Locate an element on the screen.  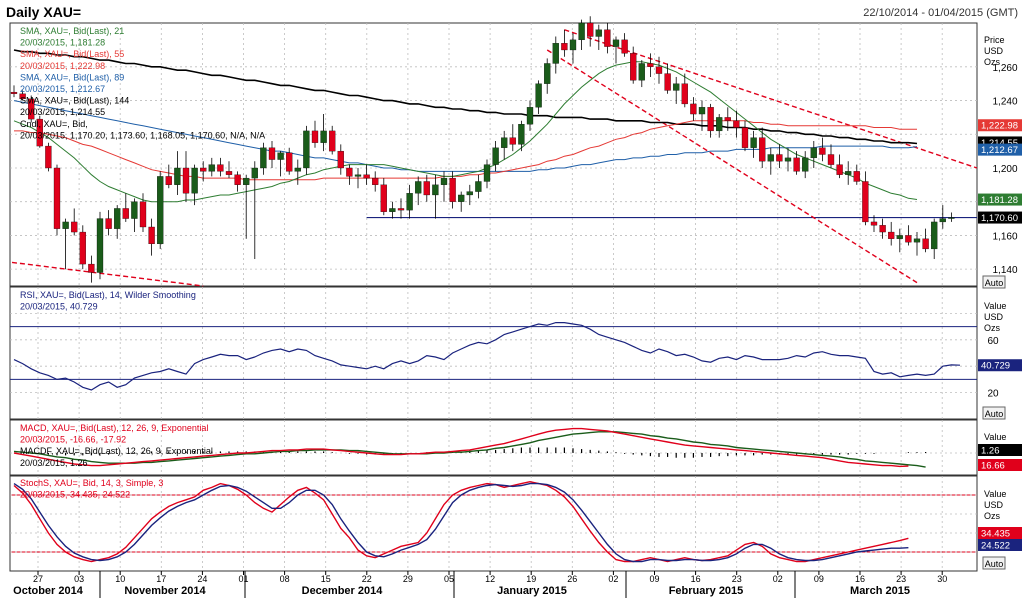
price-axis-title: Ozs is located at coordinates (992, 62).